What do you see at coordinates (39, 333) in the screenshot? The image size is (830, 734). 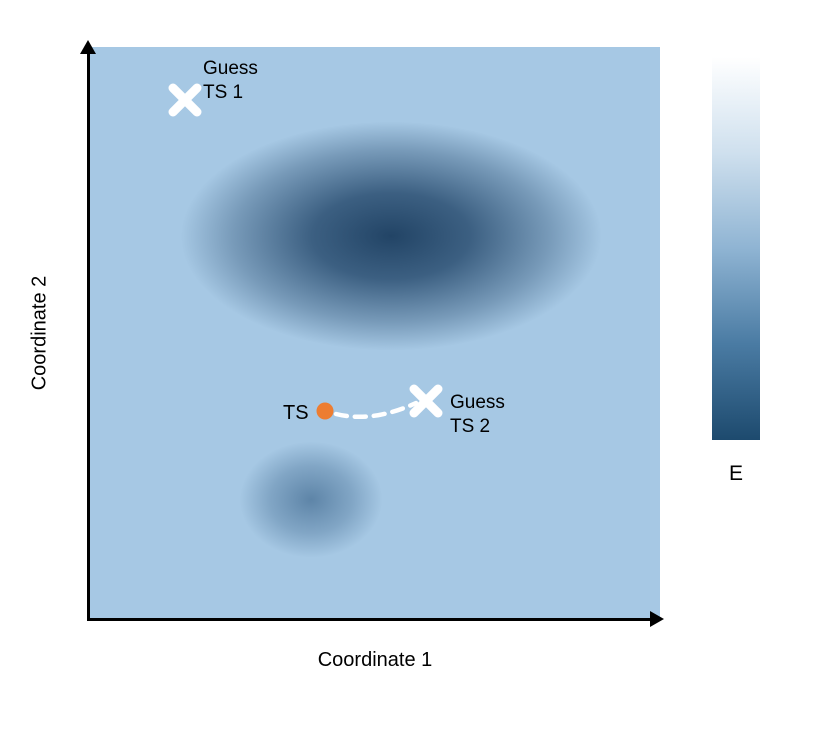 I see `y-axis-label: Coordinate 2` at bounding box center [39, 333].